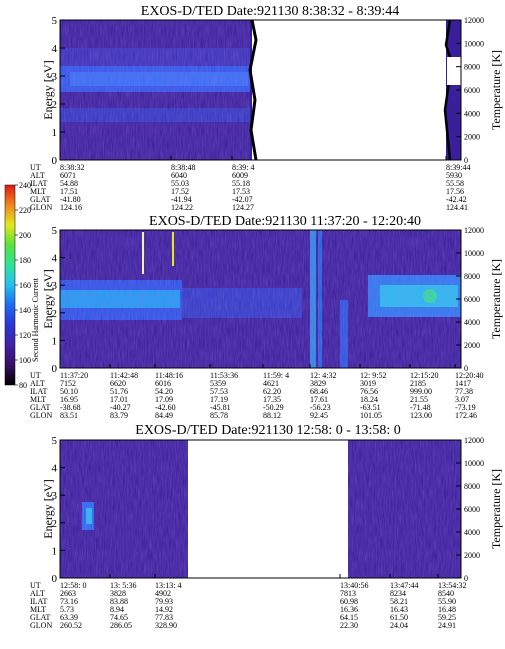 Image resolution: width=505 pixels, height=649 pixels. What do you see at coordinates (469, 375) in the screenshot?
I see `orbit-value: 12:20:40` at bounding box center [469, 375].